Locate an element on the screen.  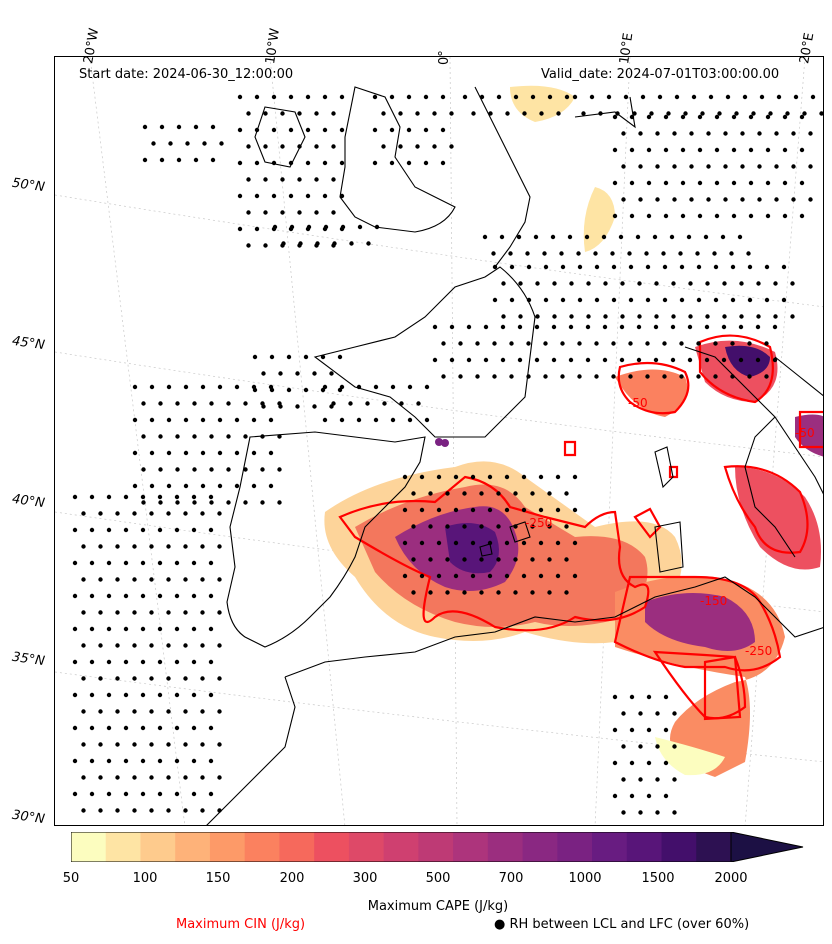
cbar-tick-2000: 2000 is located at coordinates (731, 878).